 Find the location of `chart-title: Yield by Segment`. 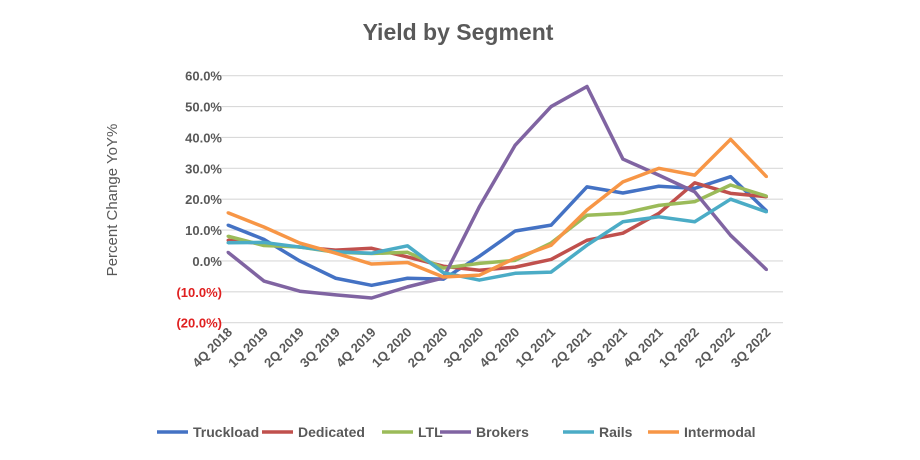

chart-title: Yield by Segment is located at coordinates (458, 32).